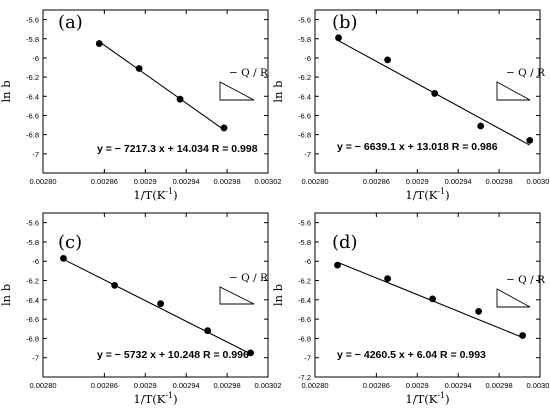 The width and height of the screenshot is (550, 408). I want to click on y-tick-label: -7.2, so click(304, 377).